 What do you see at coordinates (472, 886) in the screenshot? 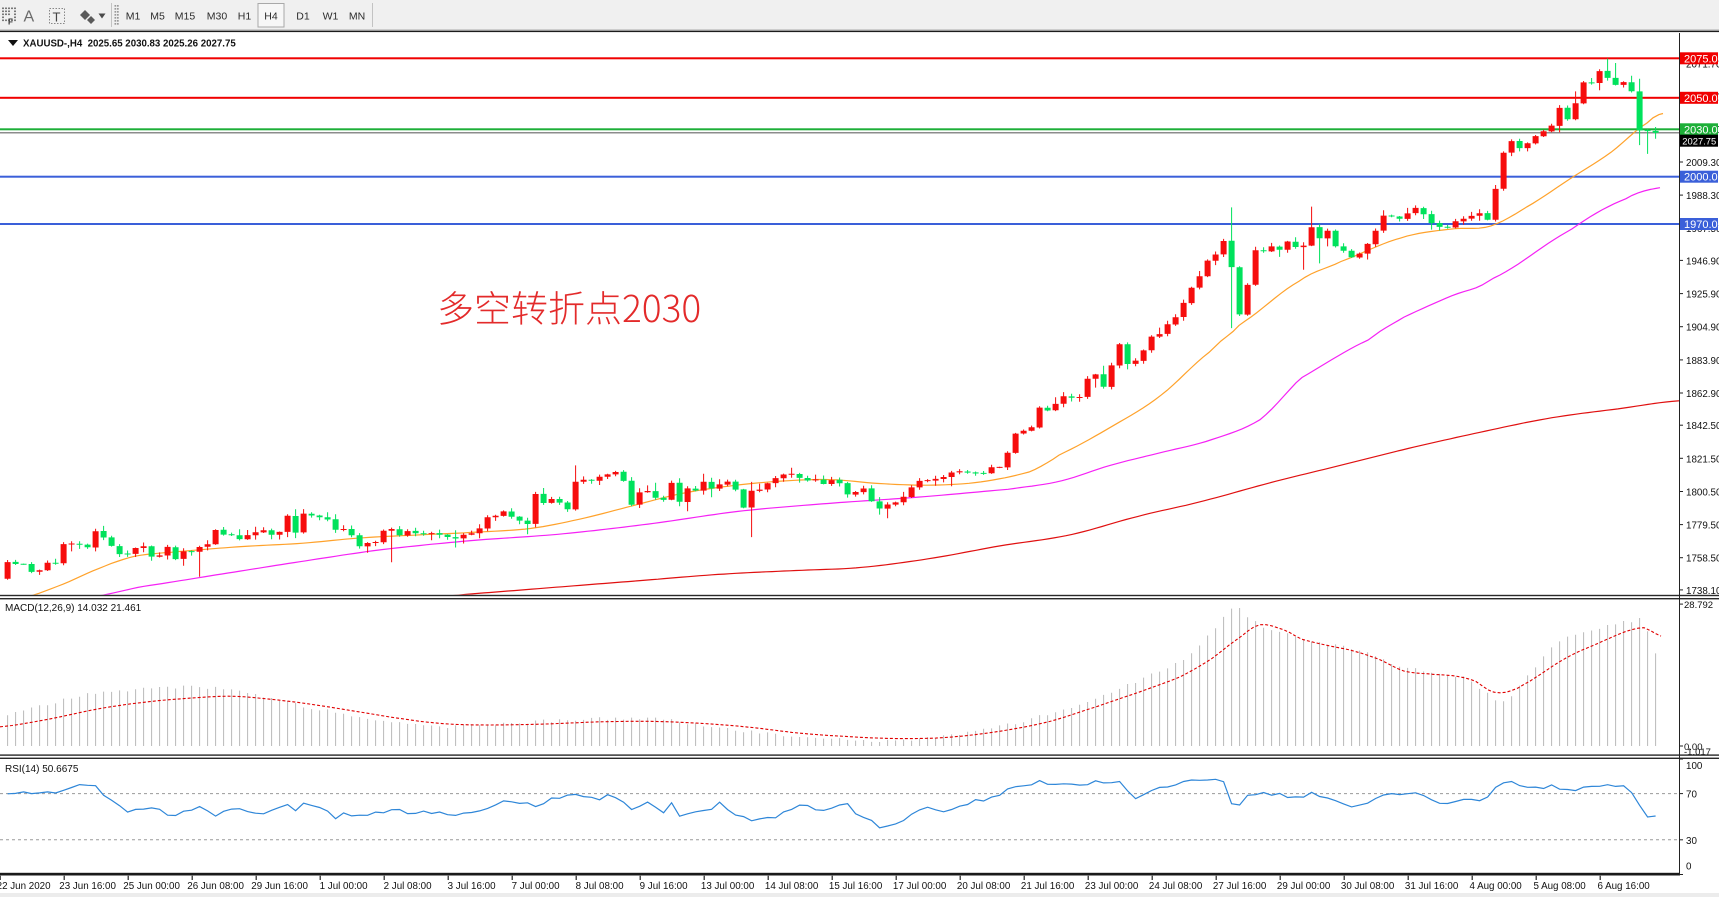
I see `svg-text: 3 Jul 16:00` at bounding box center [472, 886].